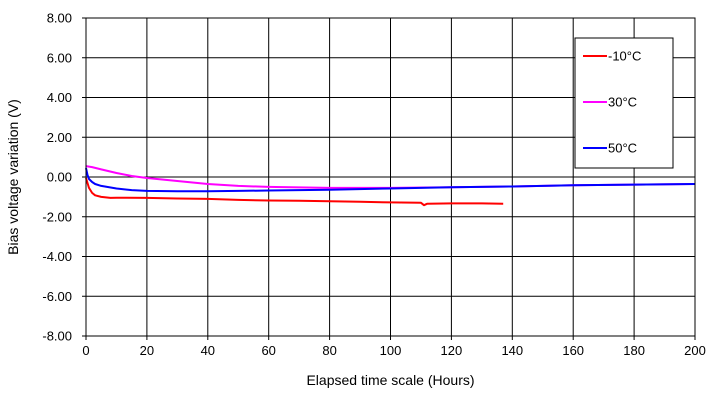 This screenshot has height=394, width=710. I want to click on x-tick-label: 80, so click(329, 350).